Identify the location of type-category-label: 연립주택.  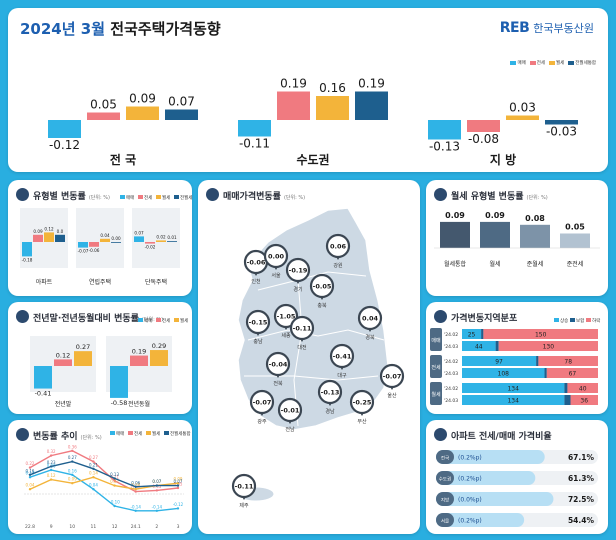
(100, 282).